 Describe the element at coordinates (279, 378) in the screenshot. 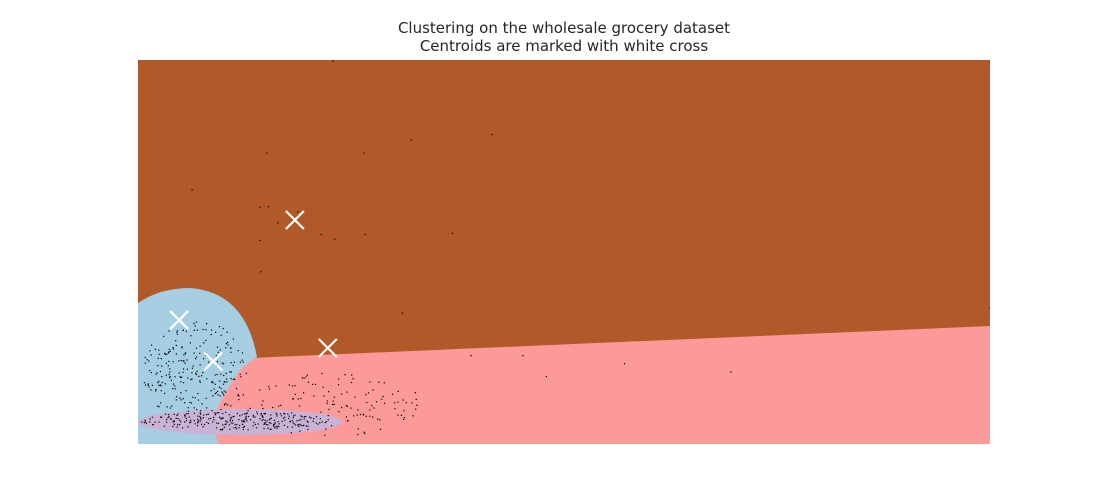

I see `data-points-dense` at that location.